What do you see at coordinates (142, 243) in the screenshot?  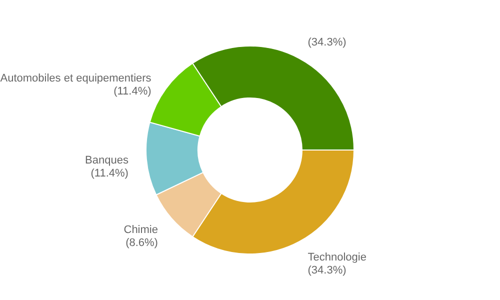 I see `data-label: (8.6%)` at bounding box center [142, 243].